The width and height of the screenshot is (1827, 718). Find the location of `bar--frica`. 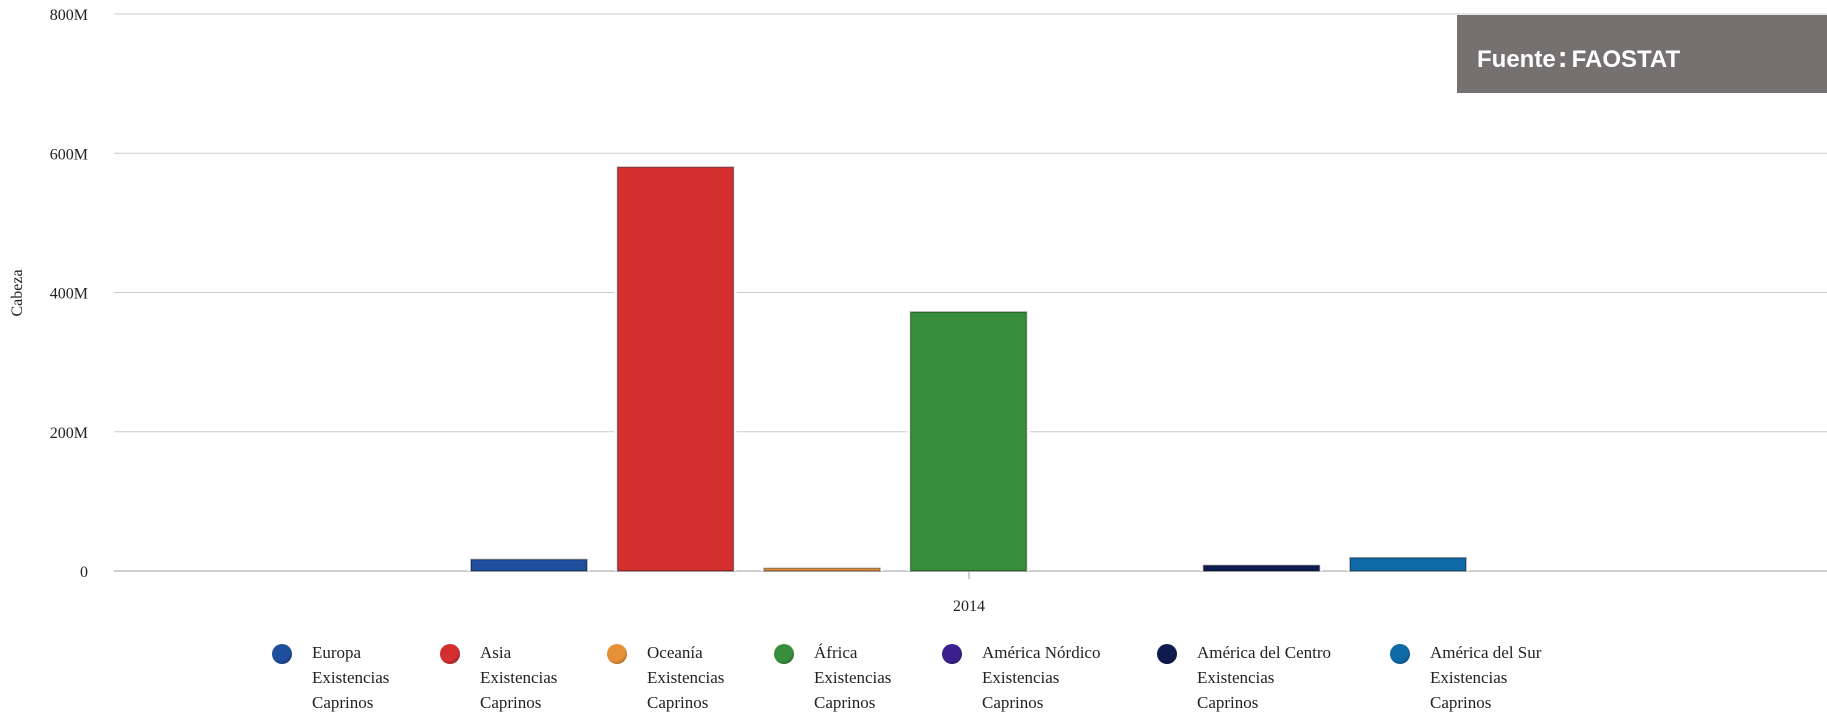

bar--frica is located at coordinates (968, 441).